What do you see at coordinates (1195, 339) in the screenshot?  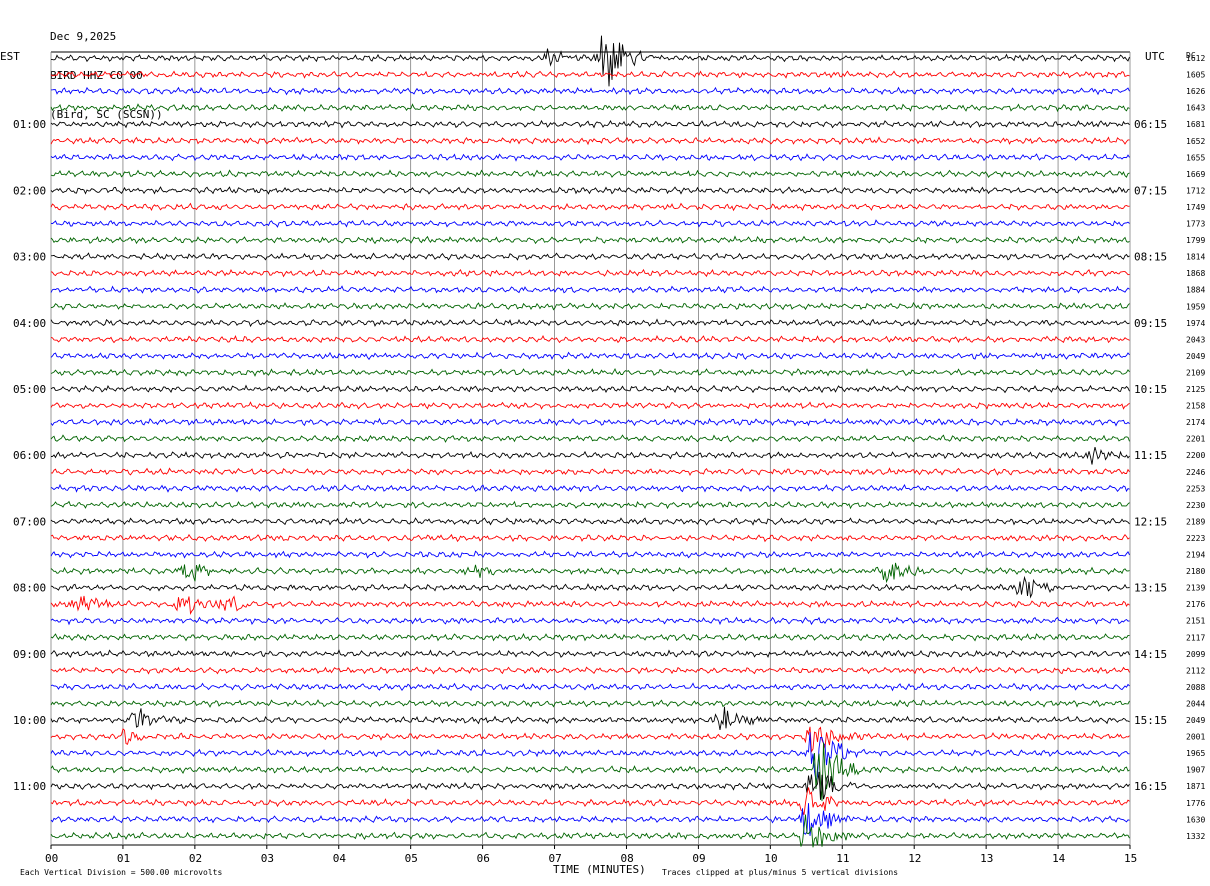 I see `dc-offset-label: 2043` at bounding box center [1195, 339].